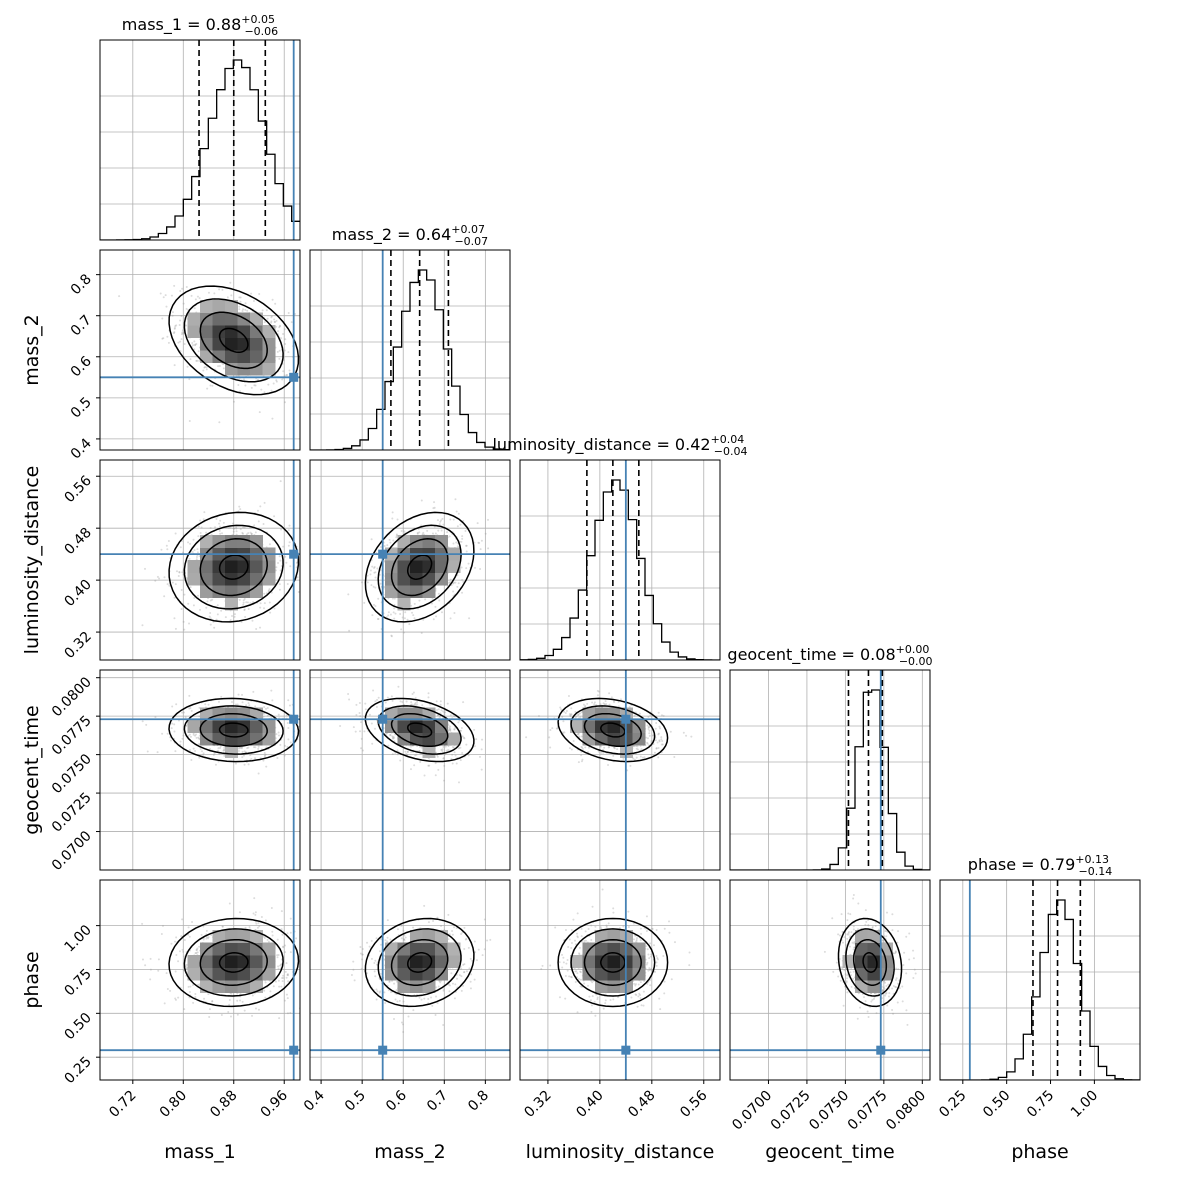 The image size is (1180, 1180). Describe the element at coordinates (419, 730) in the screenshot. I see `contour-line` at that location.